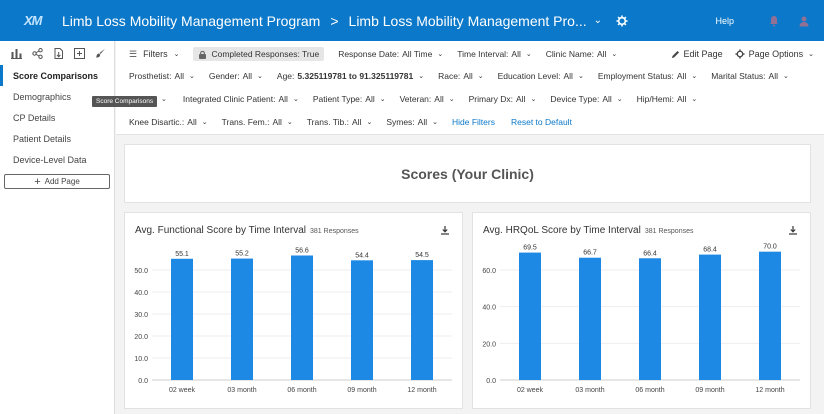  What do you see at coordinates (449, 76) in the screenshot?
I see `filter-label: Race:` at bounding box center [449, 76].